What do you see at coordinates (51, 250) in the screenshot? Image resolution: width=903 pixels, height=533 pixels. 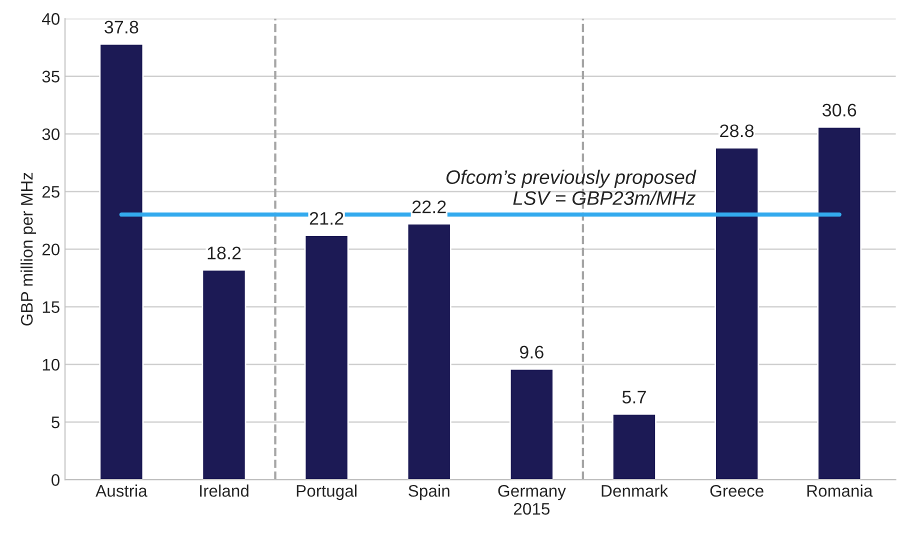 I see `y-tick-label: 20` at bounding box center [51, 250].